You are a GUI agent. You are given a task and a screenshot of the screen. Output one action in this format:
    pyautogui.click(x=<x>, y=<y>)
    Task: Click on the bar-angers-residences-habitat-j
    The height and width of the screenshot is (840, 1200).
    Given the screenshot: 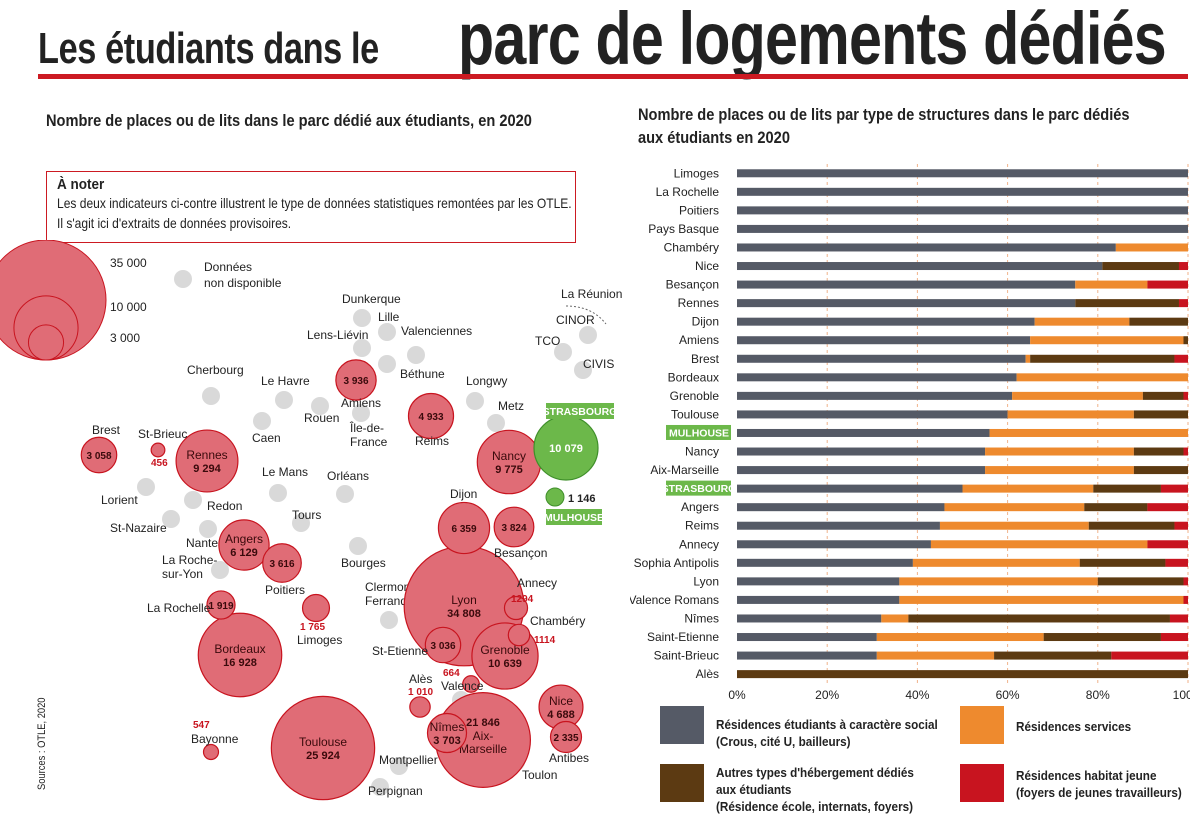 What is the action you would take?
    pyautogui.click(x=1167, y=507)
    